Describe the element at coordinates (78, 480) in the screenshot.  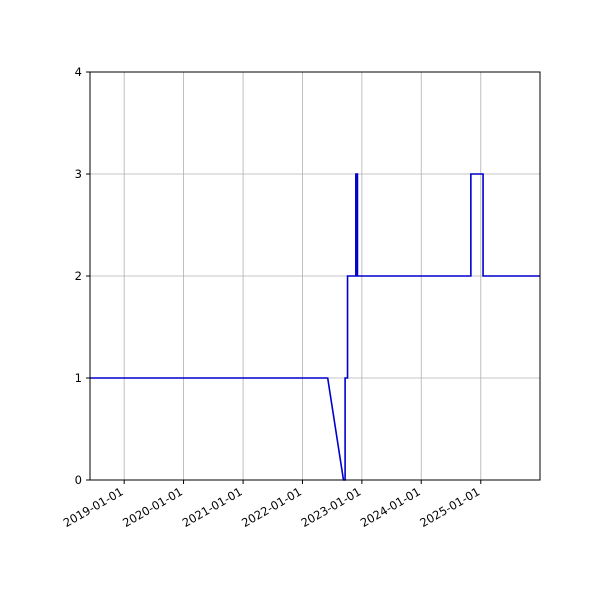
I see `y-tick-label: 0` at that location.